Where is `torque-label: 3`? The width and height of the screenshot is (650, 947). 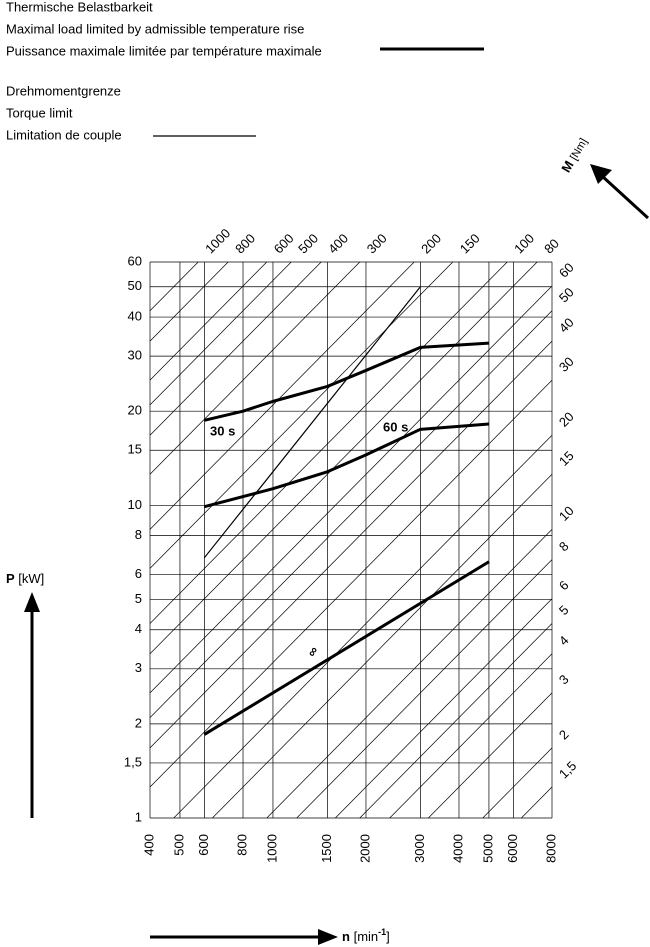
torque-label: 3 is located at coordinates (564, 680).